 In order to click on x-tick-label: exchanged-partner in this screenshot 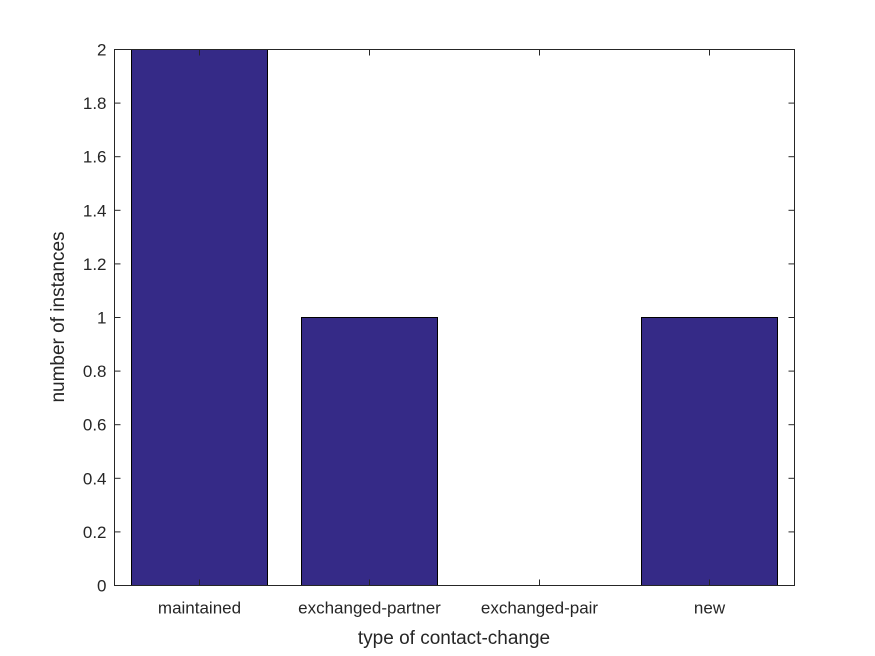, I will do `click(369, 608)`.